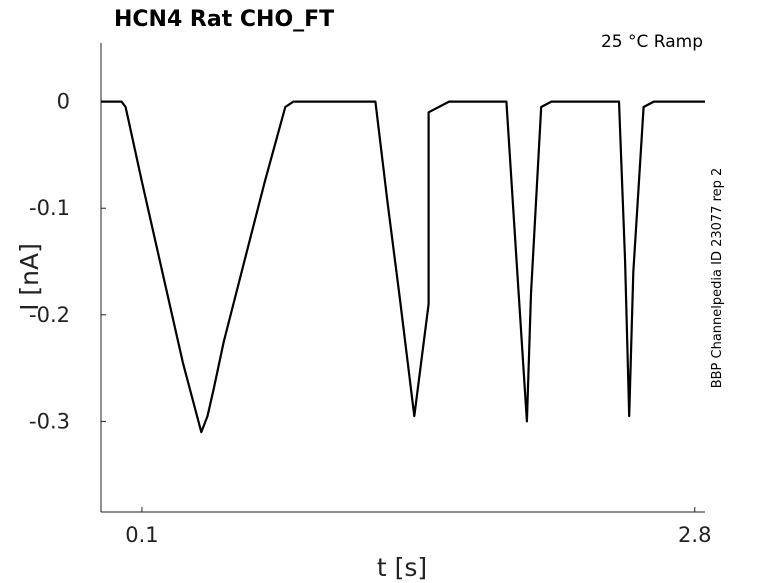 The width and height of the screenshot is (778, 583). What do you see at coordinates (29, 277) in the screenshot?
I see `y-axis-label: I [nA]` at bounding box center [29, 277].